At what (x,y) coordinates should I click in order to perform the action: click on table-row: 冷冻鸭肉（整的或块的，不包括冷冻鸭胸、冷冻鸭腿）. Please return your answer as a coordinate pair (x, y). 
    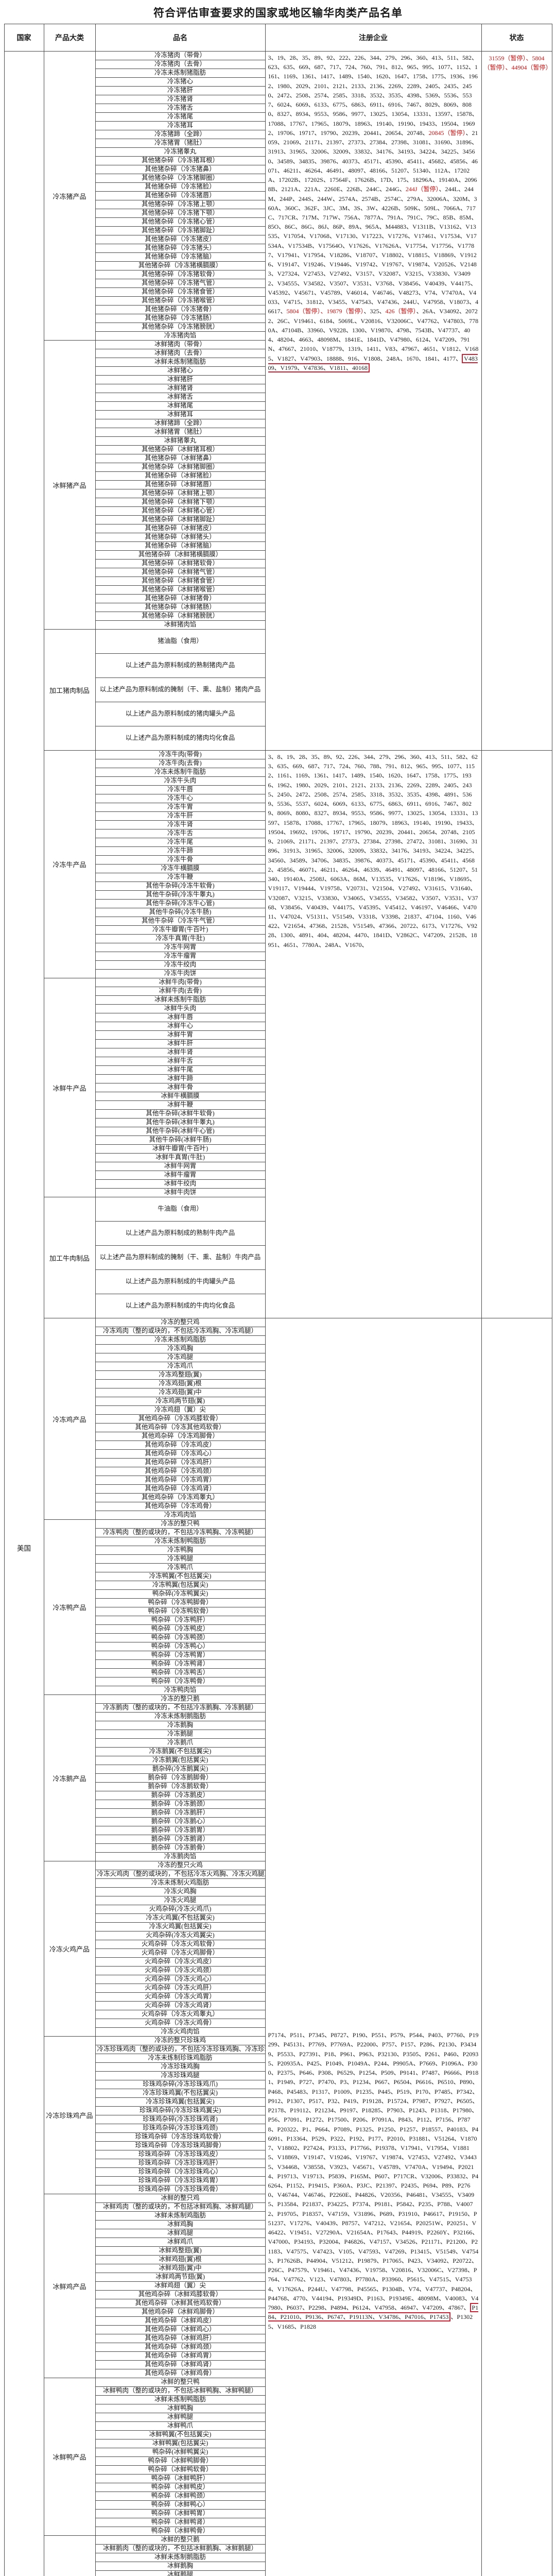
    Looking at the image, I should click on (278, 1532).